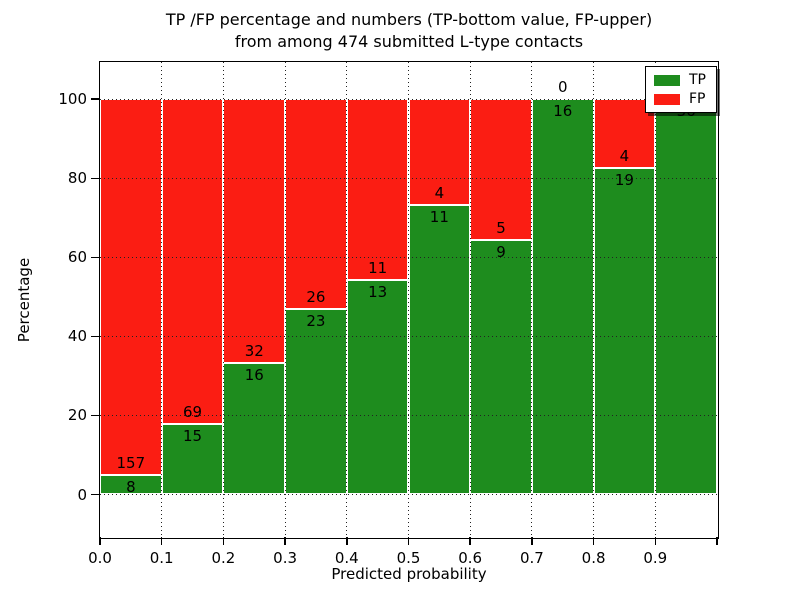 The width and height of the screenshot is (800, 600). What do you see at coordinates (501, 252) in the screenshot?
I see `tp-count-label: 9` at bounding box center [501, 252].